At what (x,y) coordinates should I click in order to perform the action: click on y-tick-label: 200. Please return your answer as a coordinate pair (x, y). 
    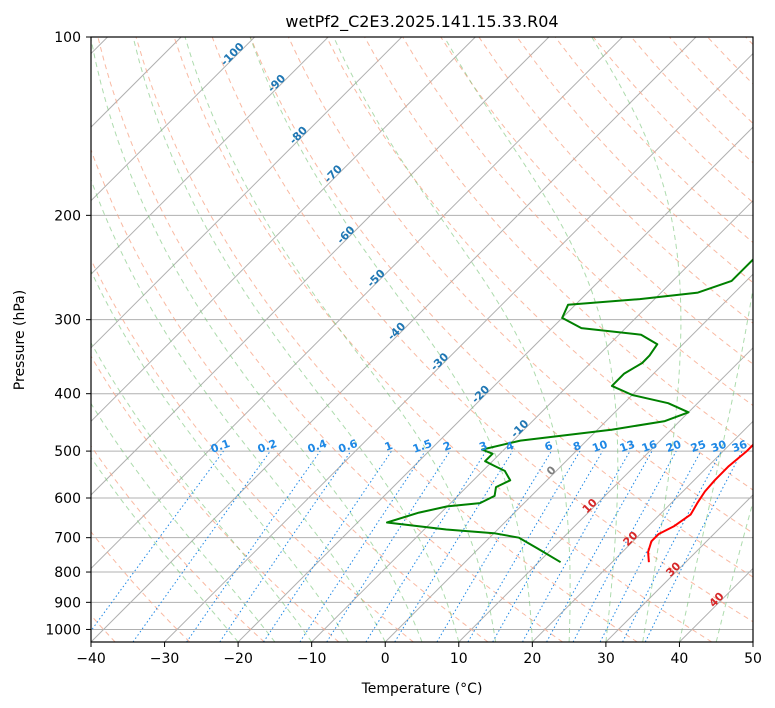
    Looking at the image, I should click on (67, 216).